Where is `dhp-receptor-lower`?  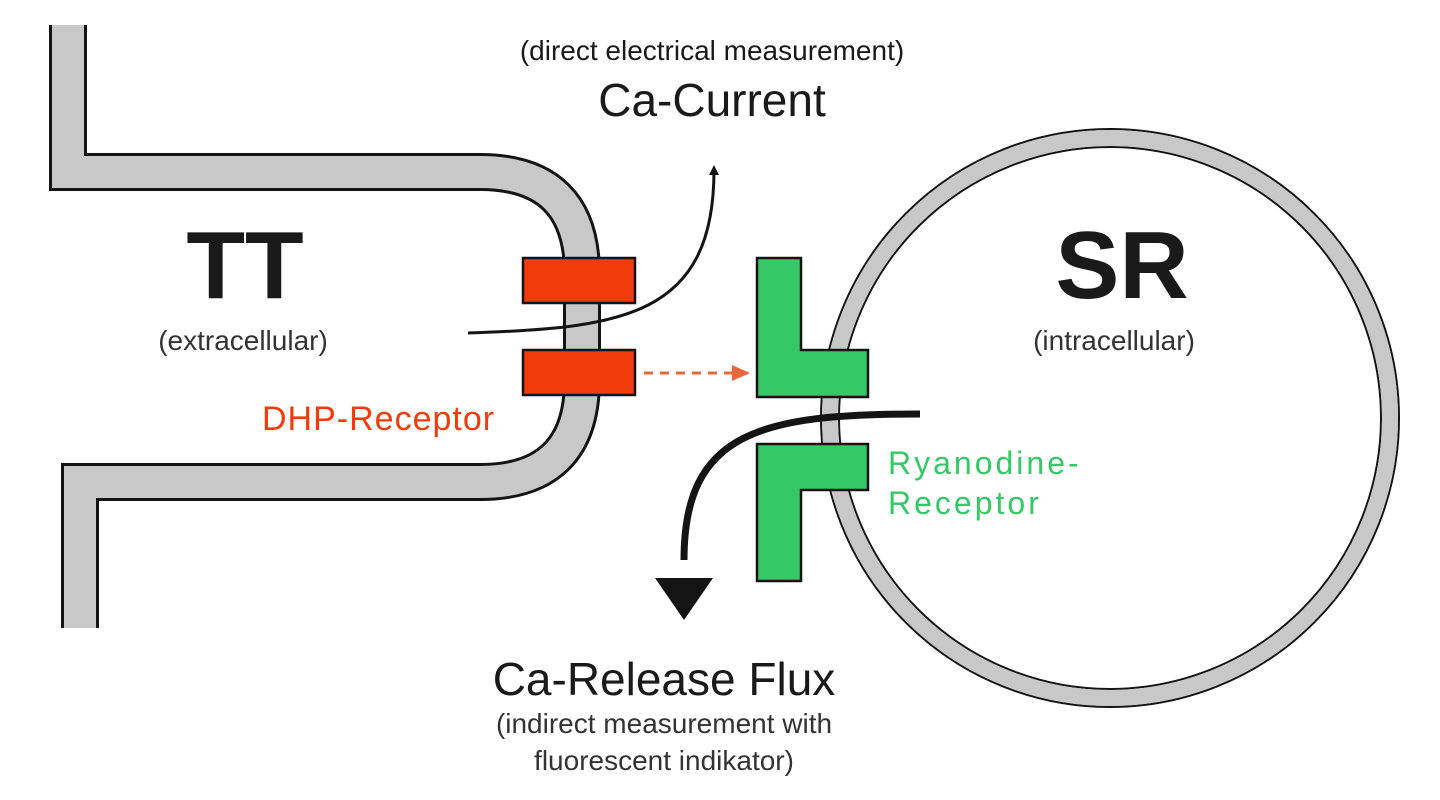 dhp-receptor-lower is located at coordinates (579, 372).